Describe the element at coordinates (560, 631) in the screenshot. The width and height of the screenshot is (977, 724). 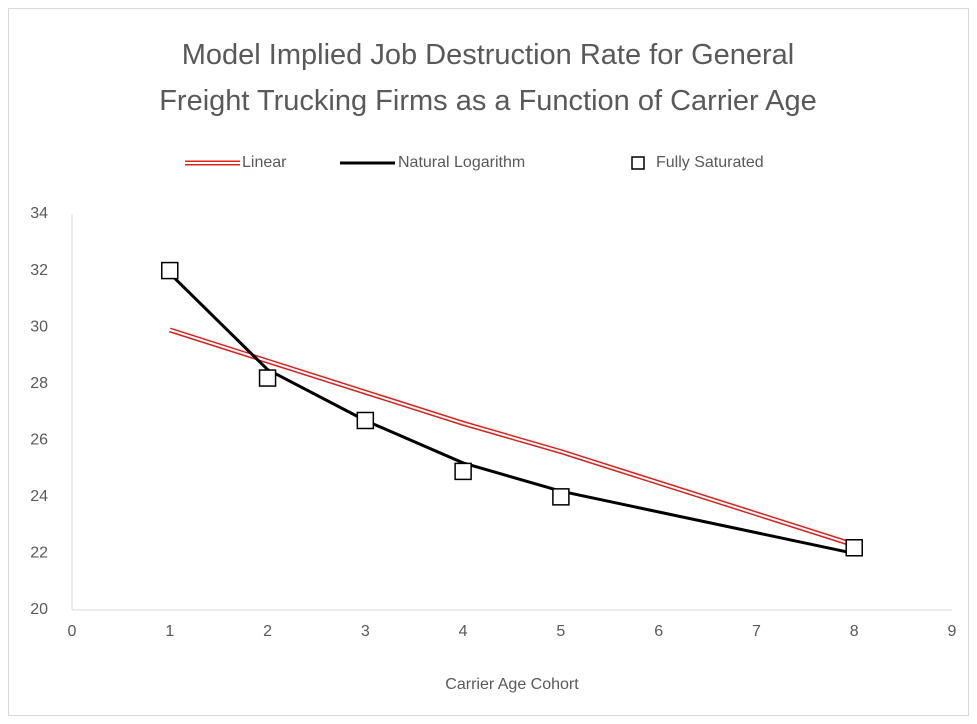
I see `x-tick-label: 5` at that location.